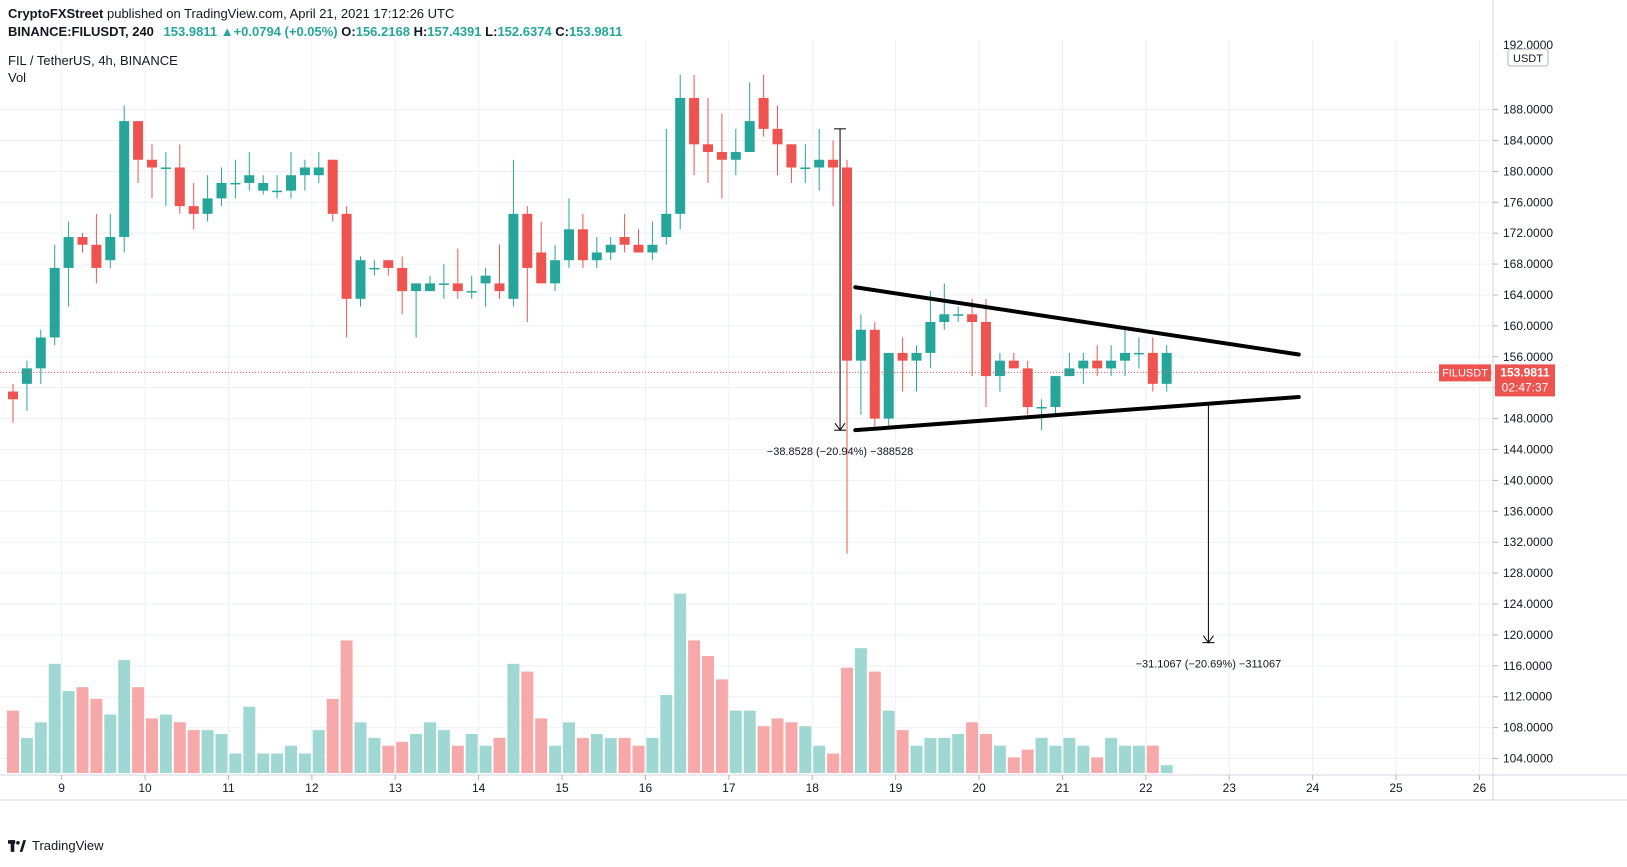 The height and width of the screenshot is (867, 1627). Describe the element at coordinates (562, 788) in the screenshot. I see `time-tick-label: 15` at that location.